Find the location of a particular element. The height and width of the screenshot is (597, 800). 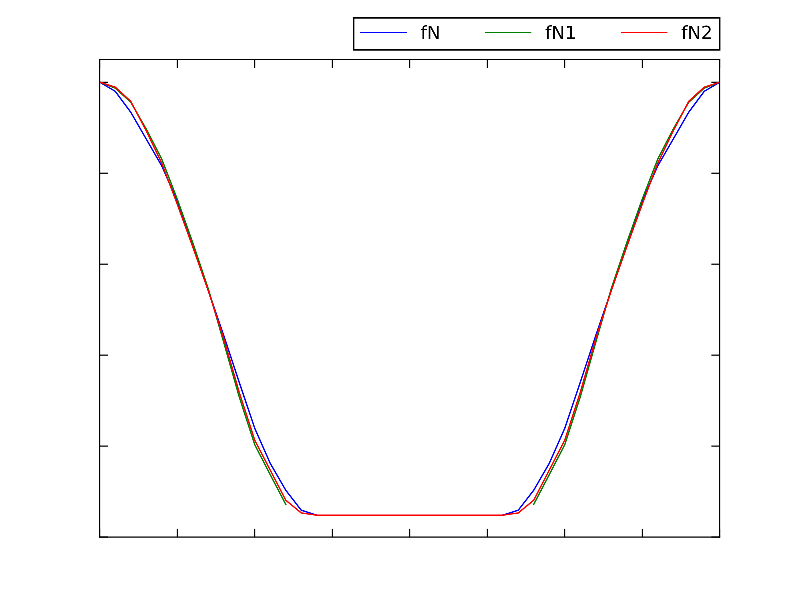

legend-label: fN2 is located at coordinates (696, 32).